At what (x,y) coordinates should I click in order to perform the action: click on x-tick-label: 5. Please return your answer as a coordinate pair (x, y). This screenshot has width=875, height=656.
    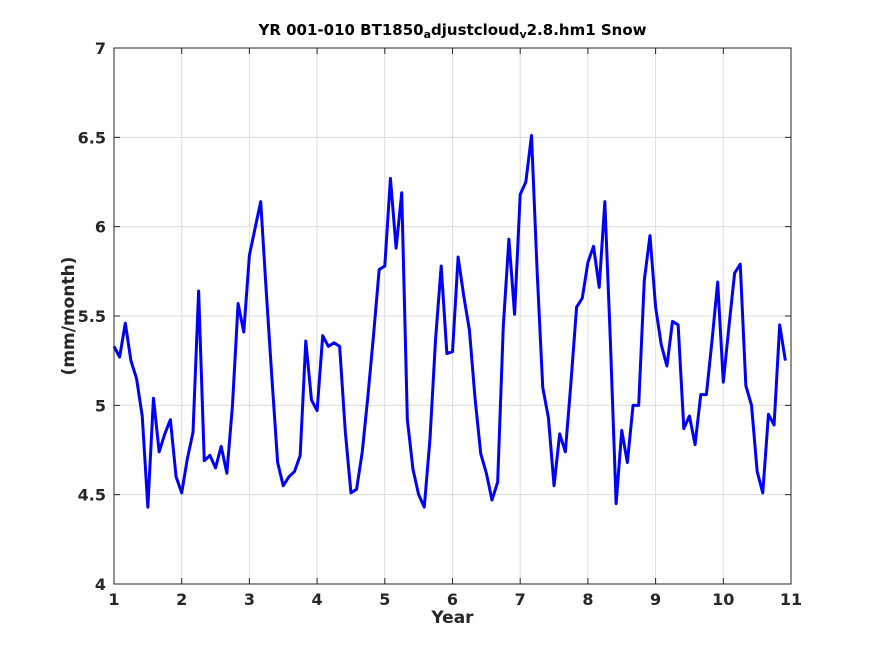
    Looking at the image, I should click on (384, 599).